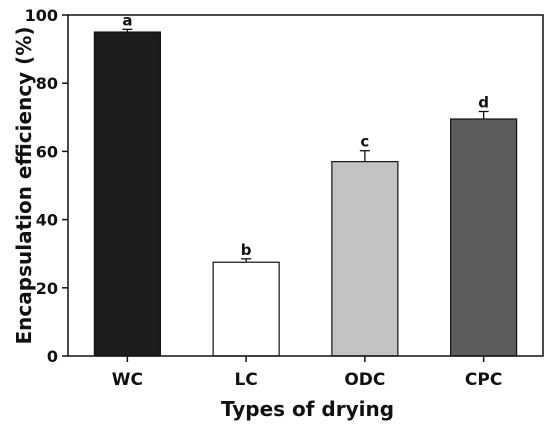 This screenshot has height=426, width=550. What do you see at coordinates (127, 380) in the screenshot?
I see `x-tick-label: WC` at bounding box center [127, 380].